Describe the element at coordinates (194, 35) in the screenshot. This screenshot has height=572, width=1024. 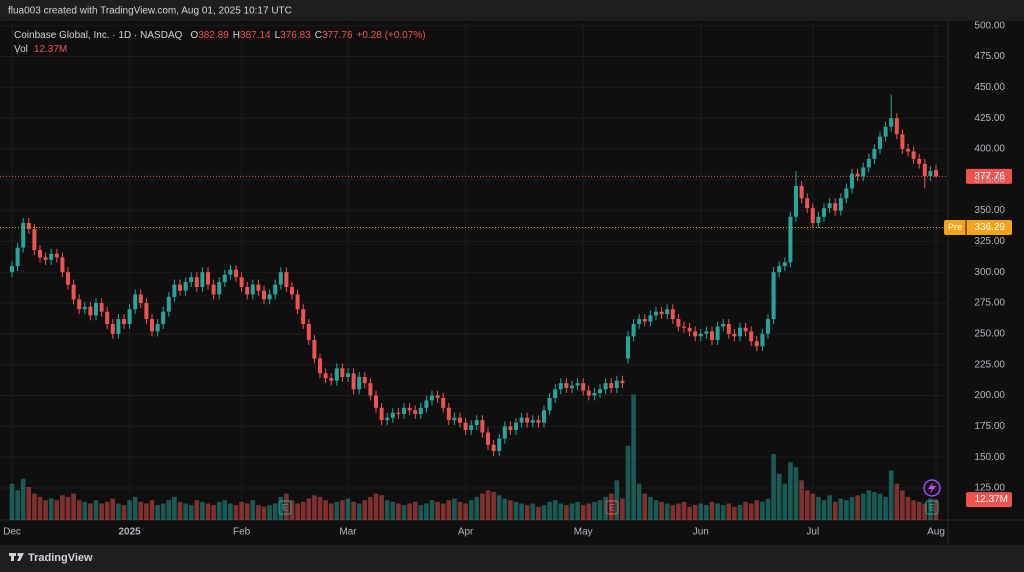
I see `legend-field-label: O` at that location.